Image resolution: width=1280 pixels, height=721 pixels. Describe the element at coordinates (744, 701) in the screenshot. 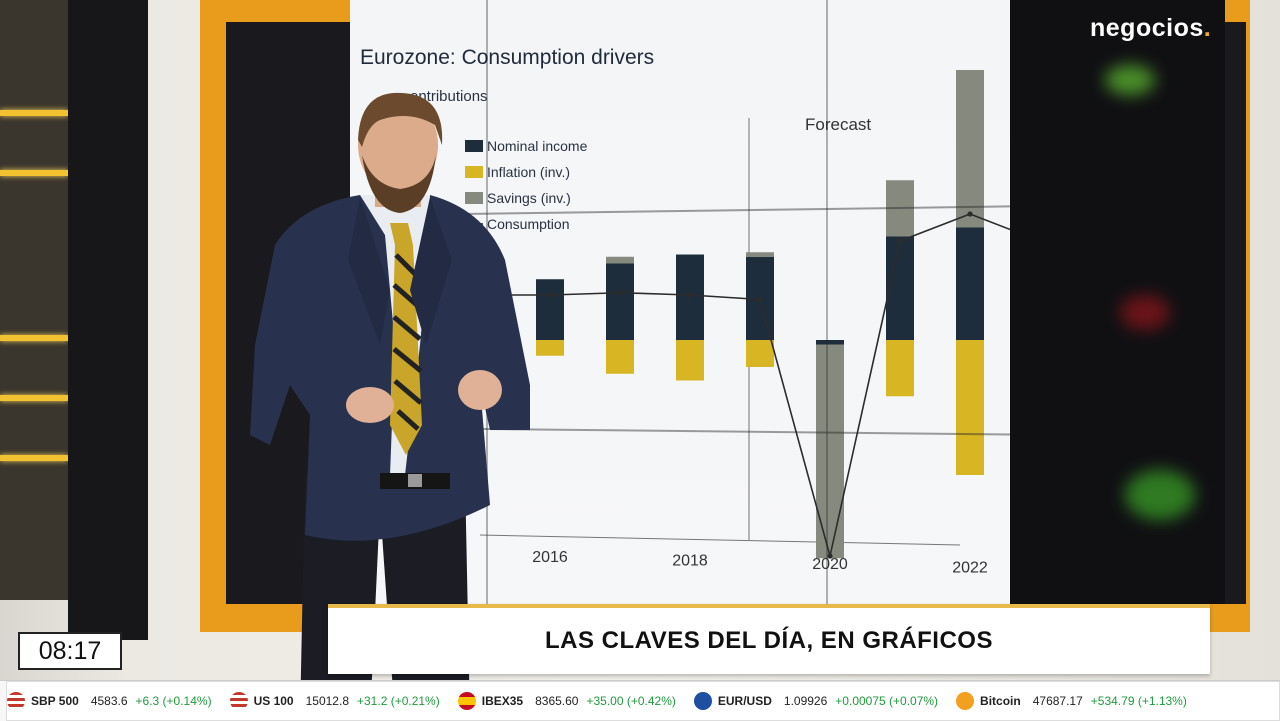

I see `ticker-name: EUR/USD` at that location.